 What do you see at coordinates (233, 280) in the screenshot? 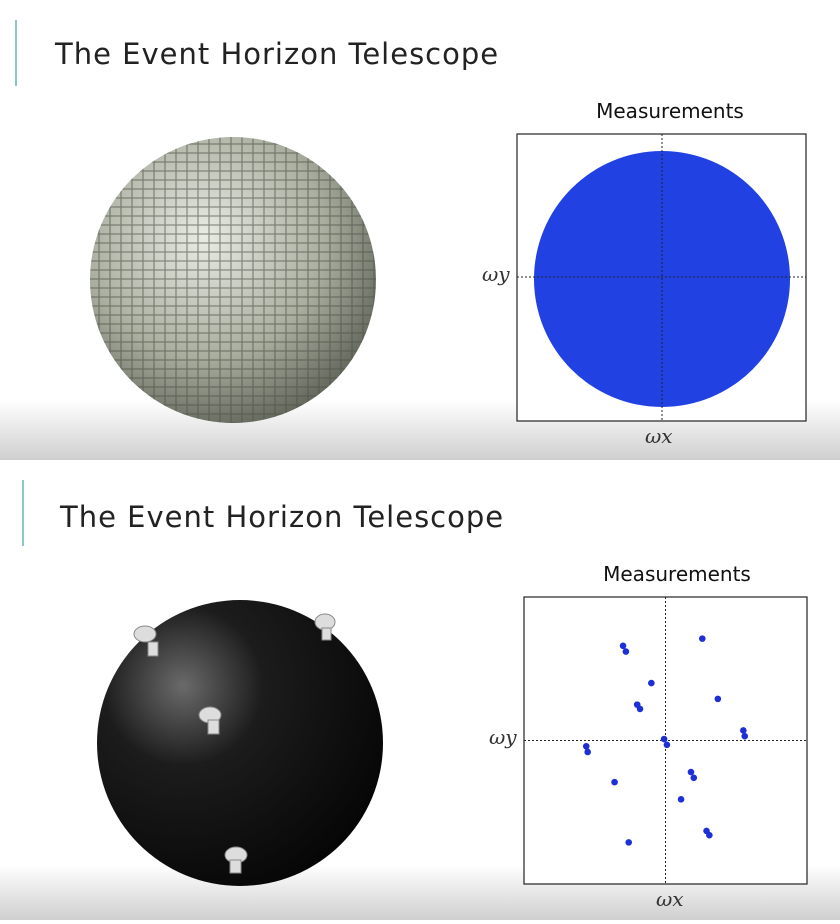
I see `disco-ball` at bounding box center [233, 280].